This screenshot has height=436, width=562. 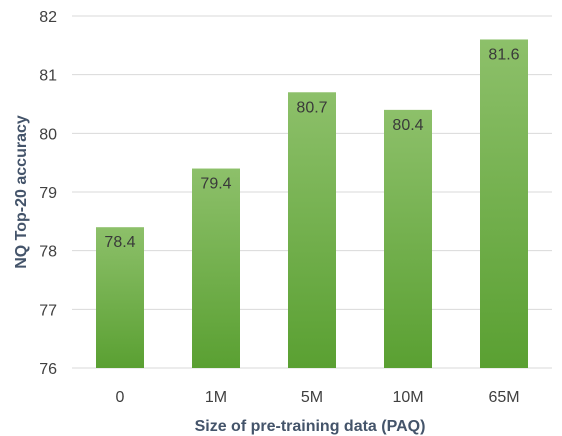 I want to click on x-axis-title: Size of pre-training data (PAQ), so click(x=310, y=426).